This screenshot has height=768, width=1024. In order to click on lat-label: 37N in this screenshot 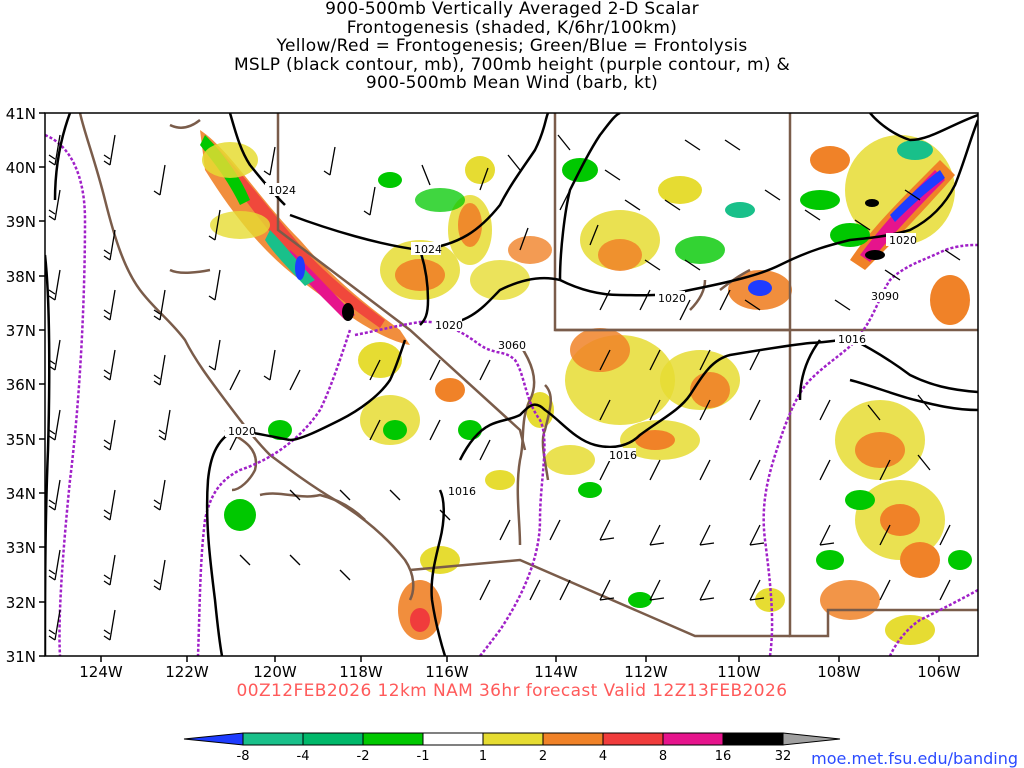, I will do `click(21, 331)`.